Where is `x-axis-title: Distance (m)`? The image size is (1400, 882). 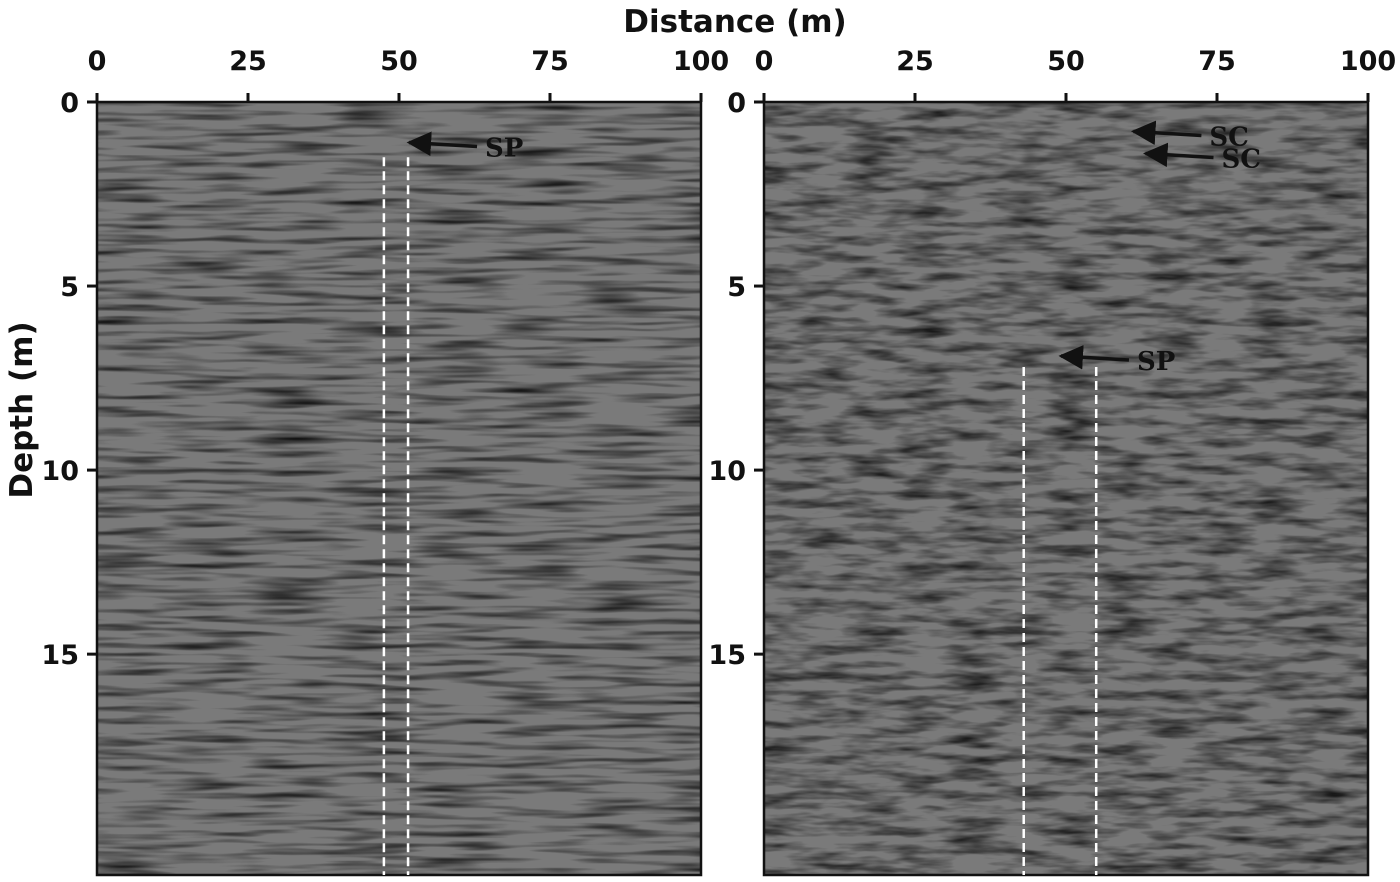 x-axis-title: Distance (m) is located at coordinates (734, 22).